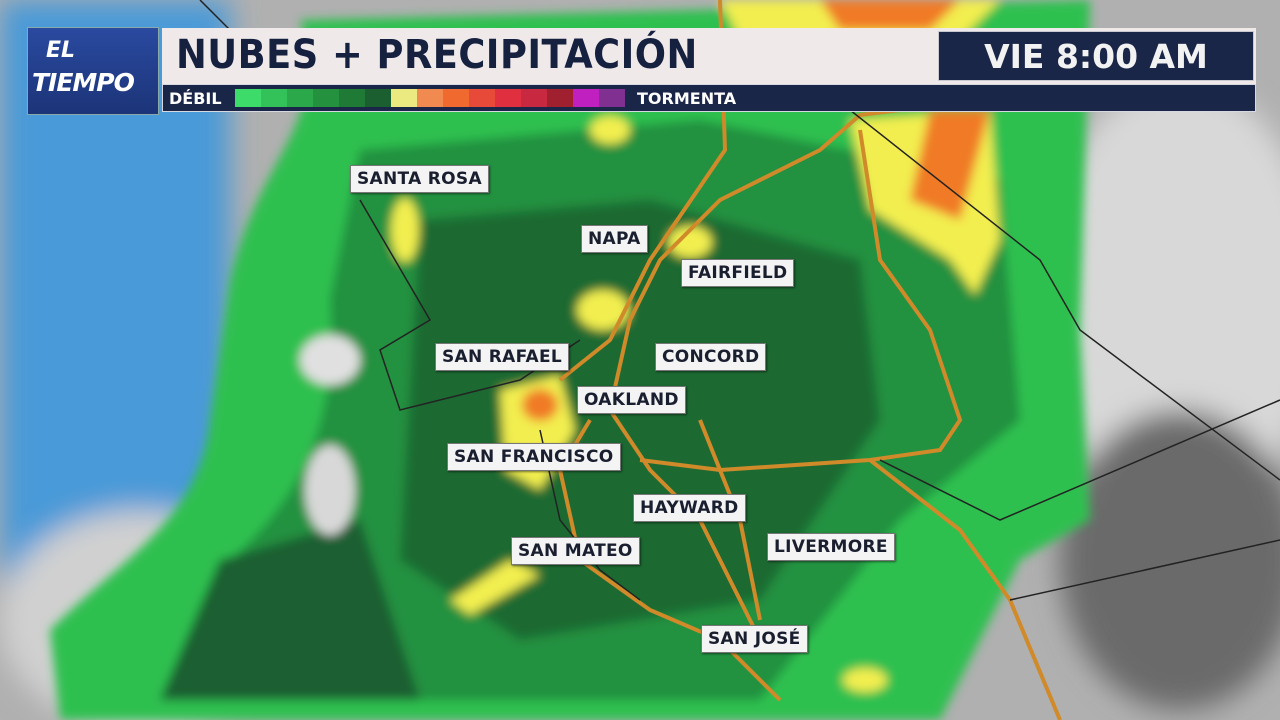 This screenshot has width=1280, height=720. What do you see at coordinates (631, 400) in the screenshot?
I see `city-label-oakland: OAKLAND` at bounding box center [631, 400].